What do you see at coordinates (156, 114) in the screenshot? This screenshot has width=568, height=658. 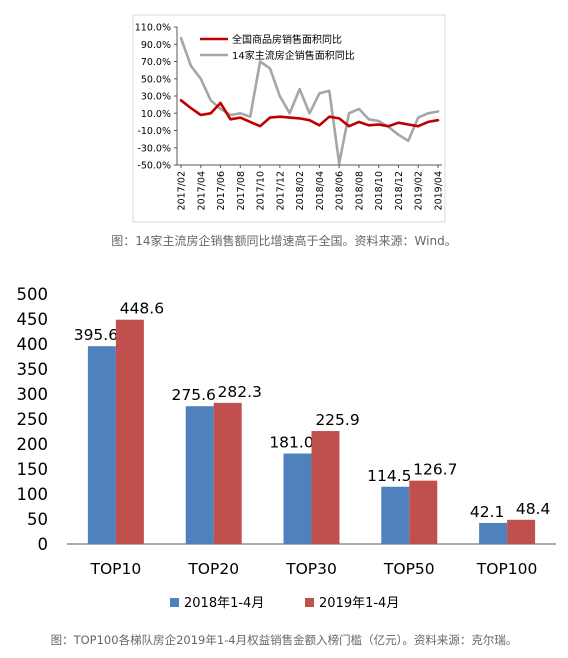 I see `y-tick-label: 10.0%` at bounding box center [156, 114].